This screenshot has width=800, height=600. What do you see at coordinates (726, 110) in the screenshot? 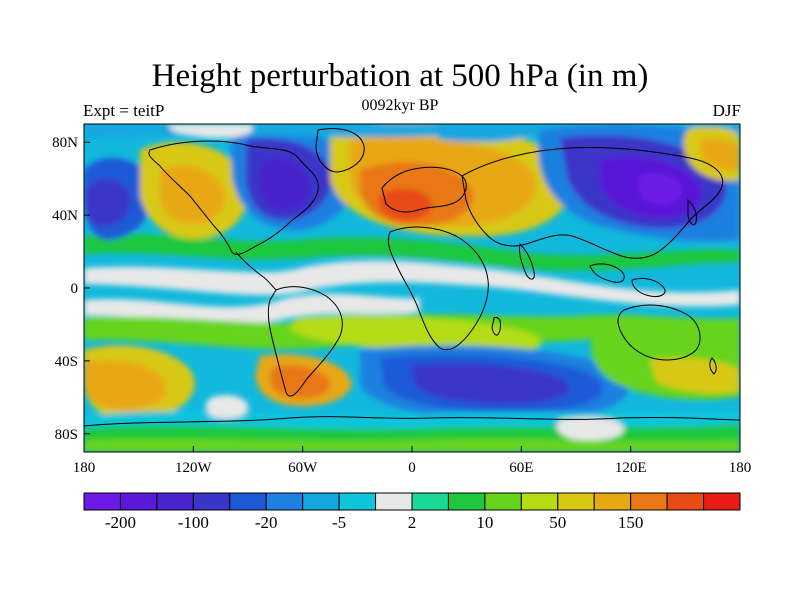
I see `season-label: DJF` at bounding box center [726, 110].